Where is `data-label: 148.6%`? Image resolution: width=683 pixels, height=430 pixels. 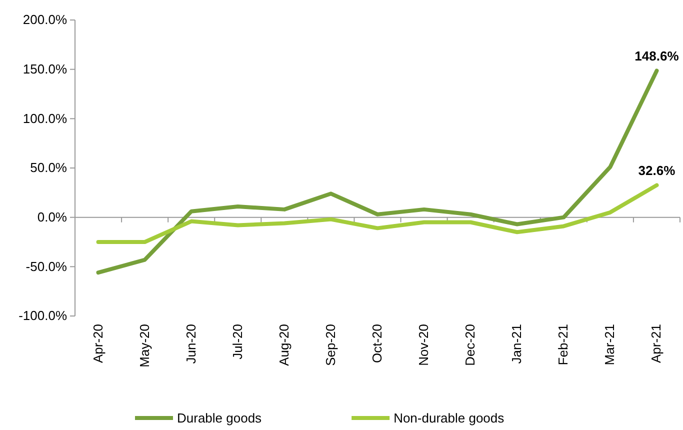 data-label: 148.6% is located at coordinates (657, 56).